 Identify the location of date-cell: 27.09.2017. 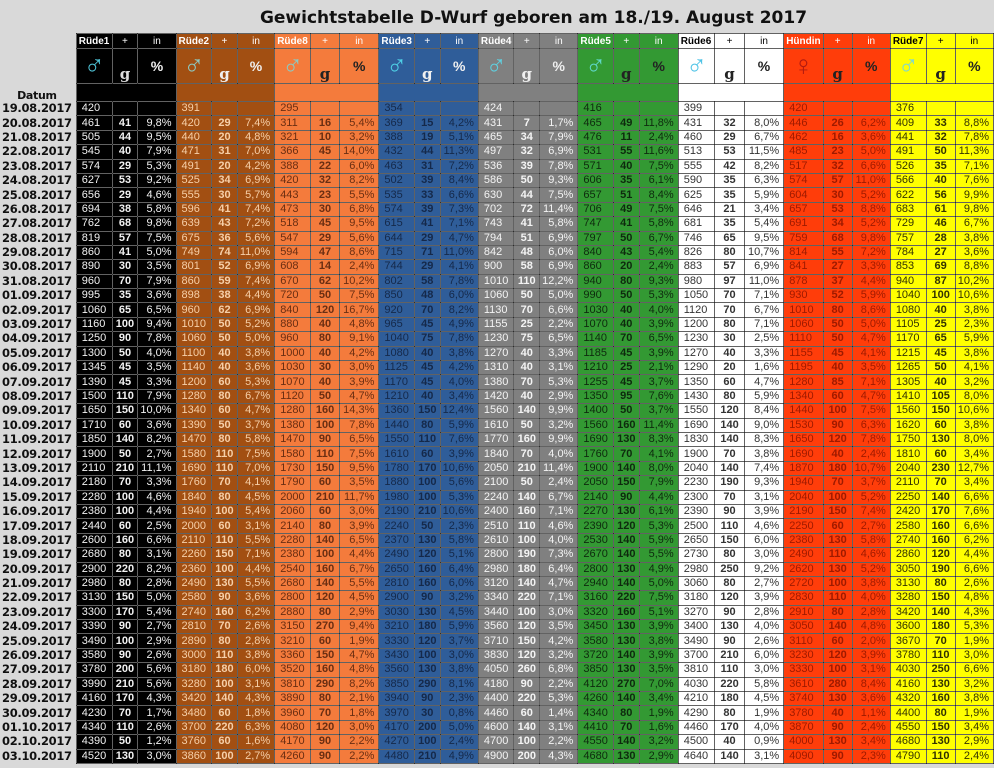
(38, 670).